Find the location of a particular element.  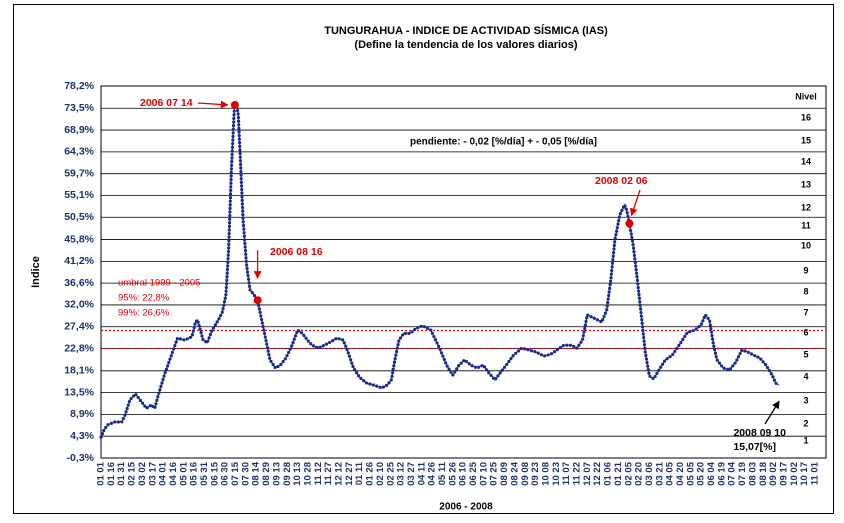

x-tick-label: 04 16 is located at coordinates (173, 474).